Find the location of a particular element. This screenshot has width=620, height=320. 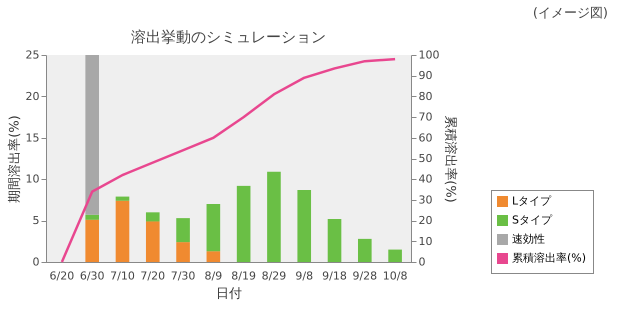

y-tick-label: 25 is located at coordinates (33, 55).